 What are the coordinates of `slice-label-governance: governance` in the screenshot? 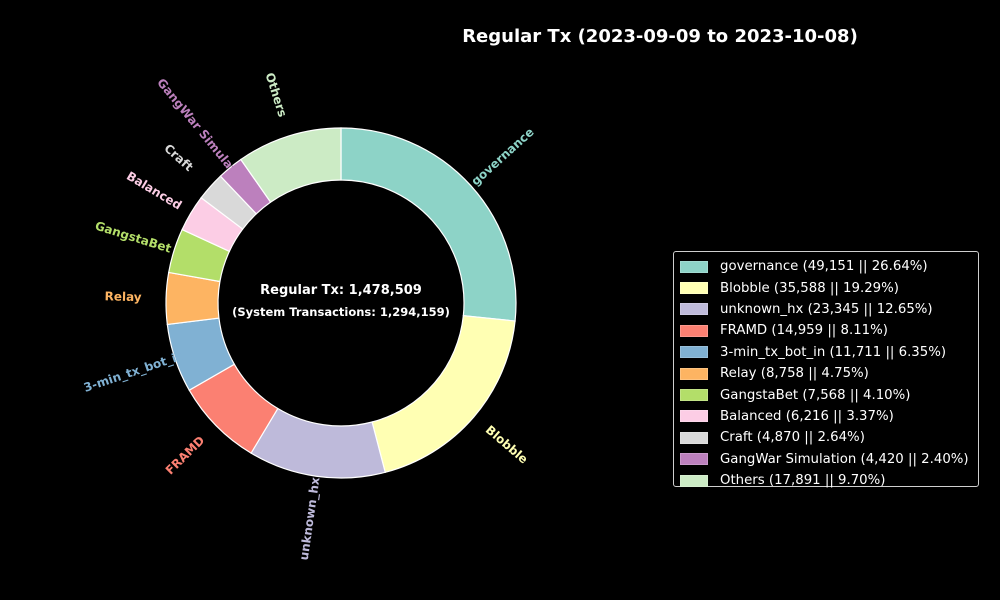 It's located at (502, 156).